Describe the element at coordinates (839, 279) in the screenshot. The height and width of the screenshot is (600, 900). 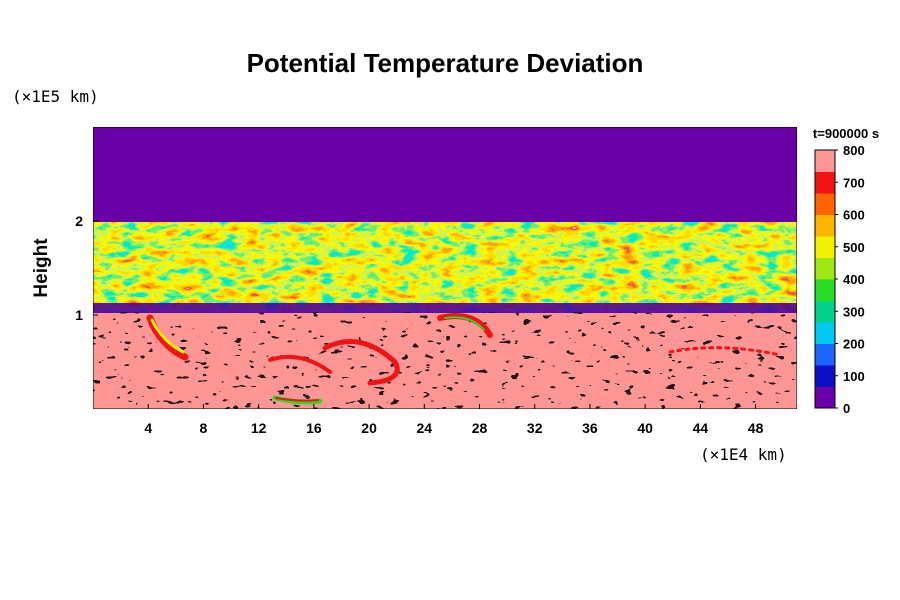
I see `colorbar: 0 100 200 300 400 500 600 700 800` at that location.